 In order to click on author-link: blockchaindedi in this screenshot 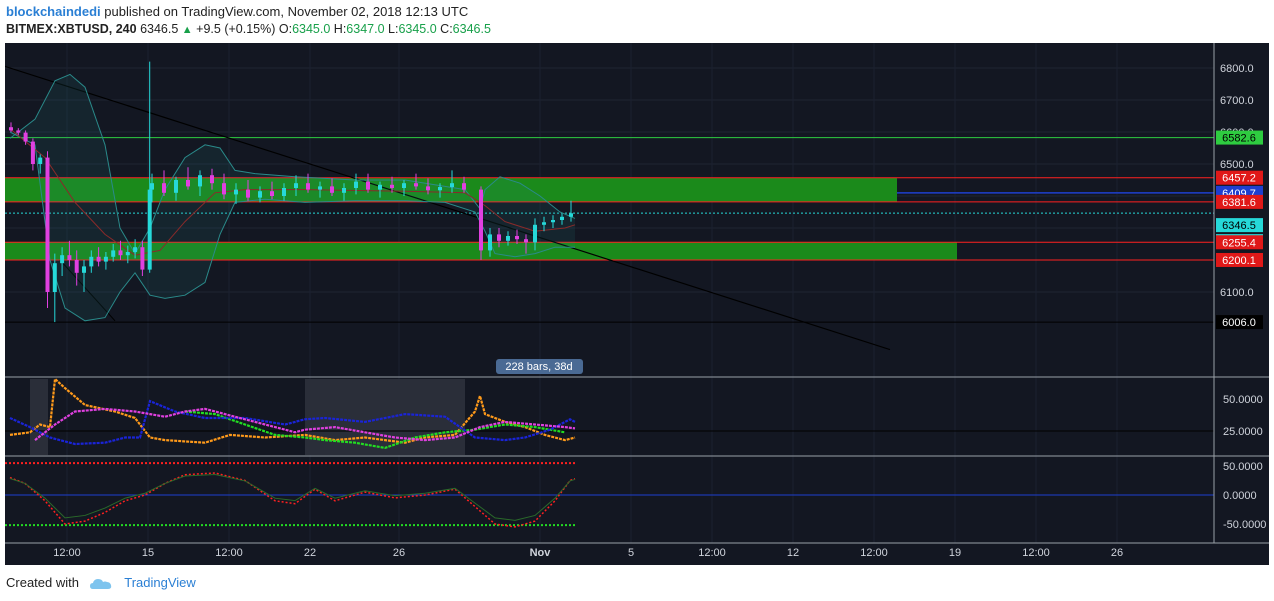, I will do `click(53, 11)`.